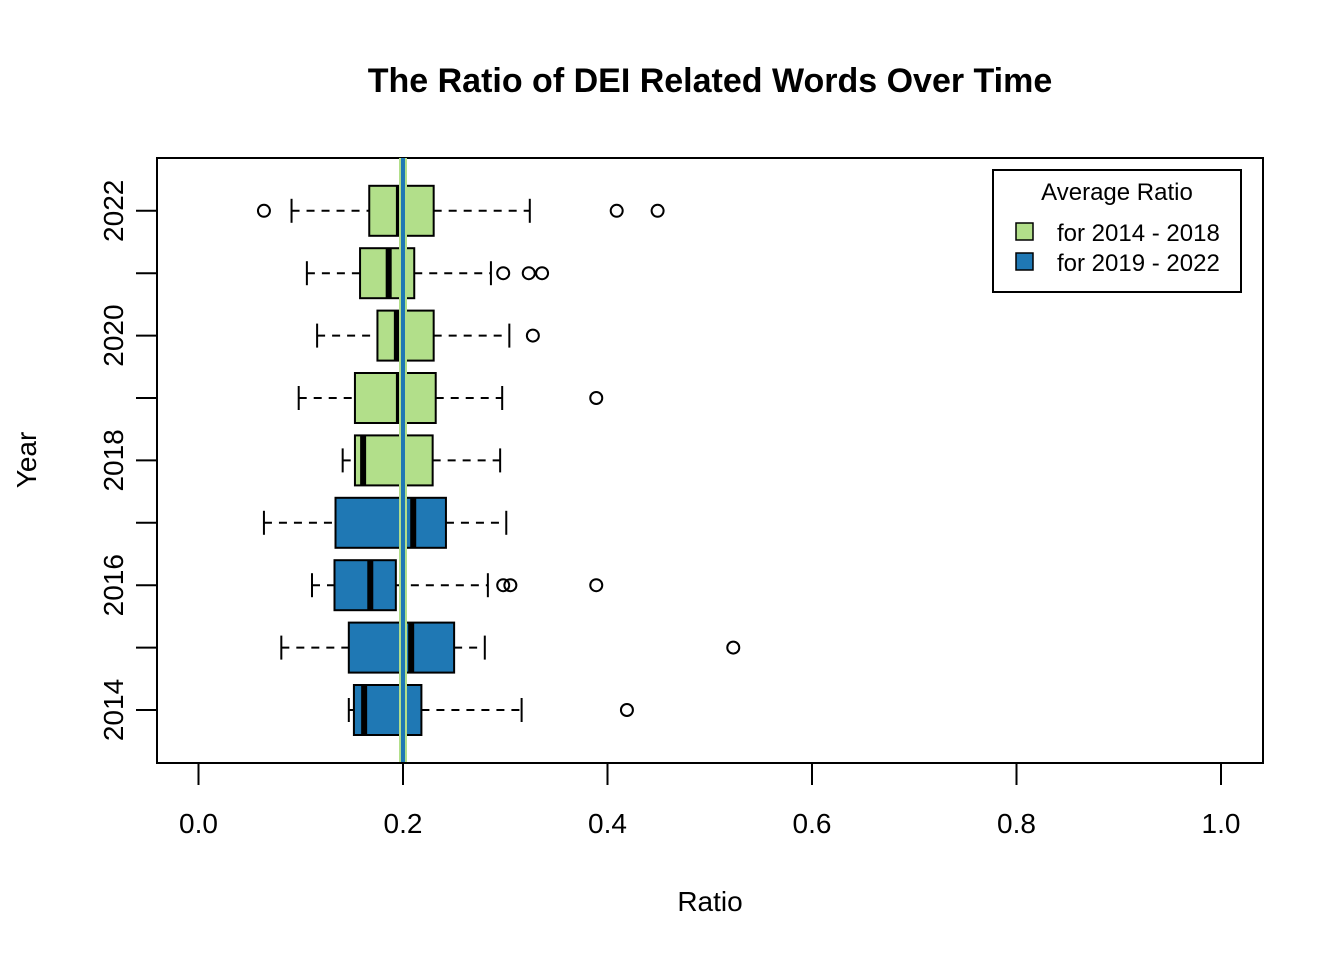  I want to click on y-axis: 2014 2016 2018 2020 2022, so click(127, 460).